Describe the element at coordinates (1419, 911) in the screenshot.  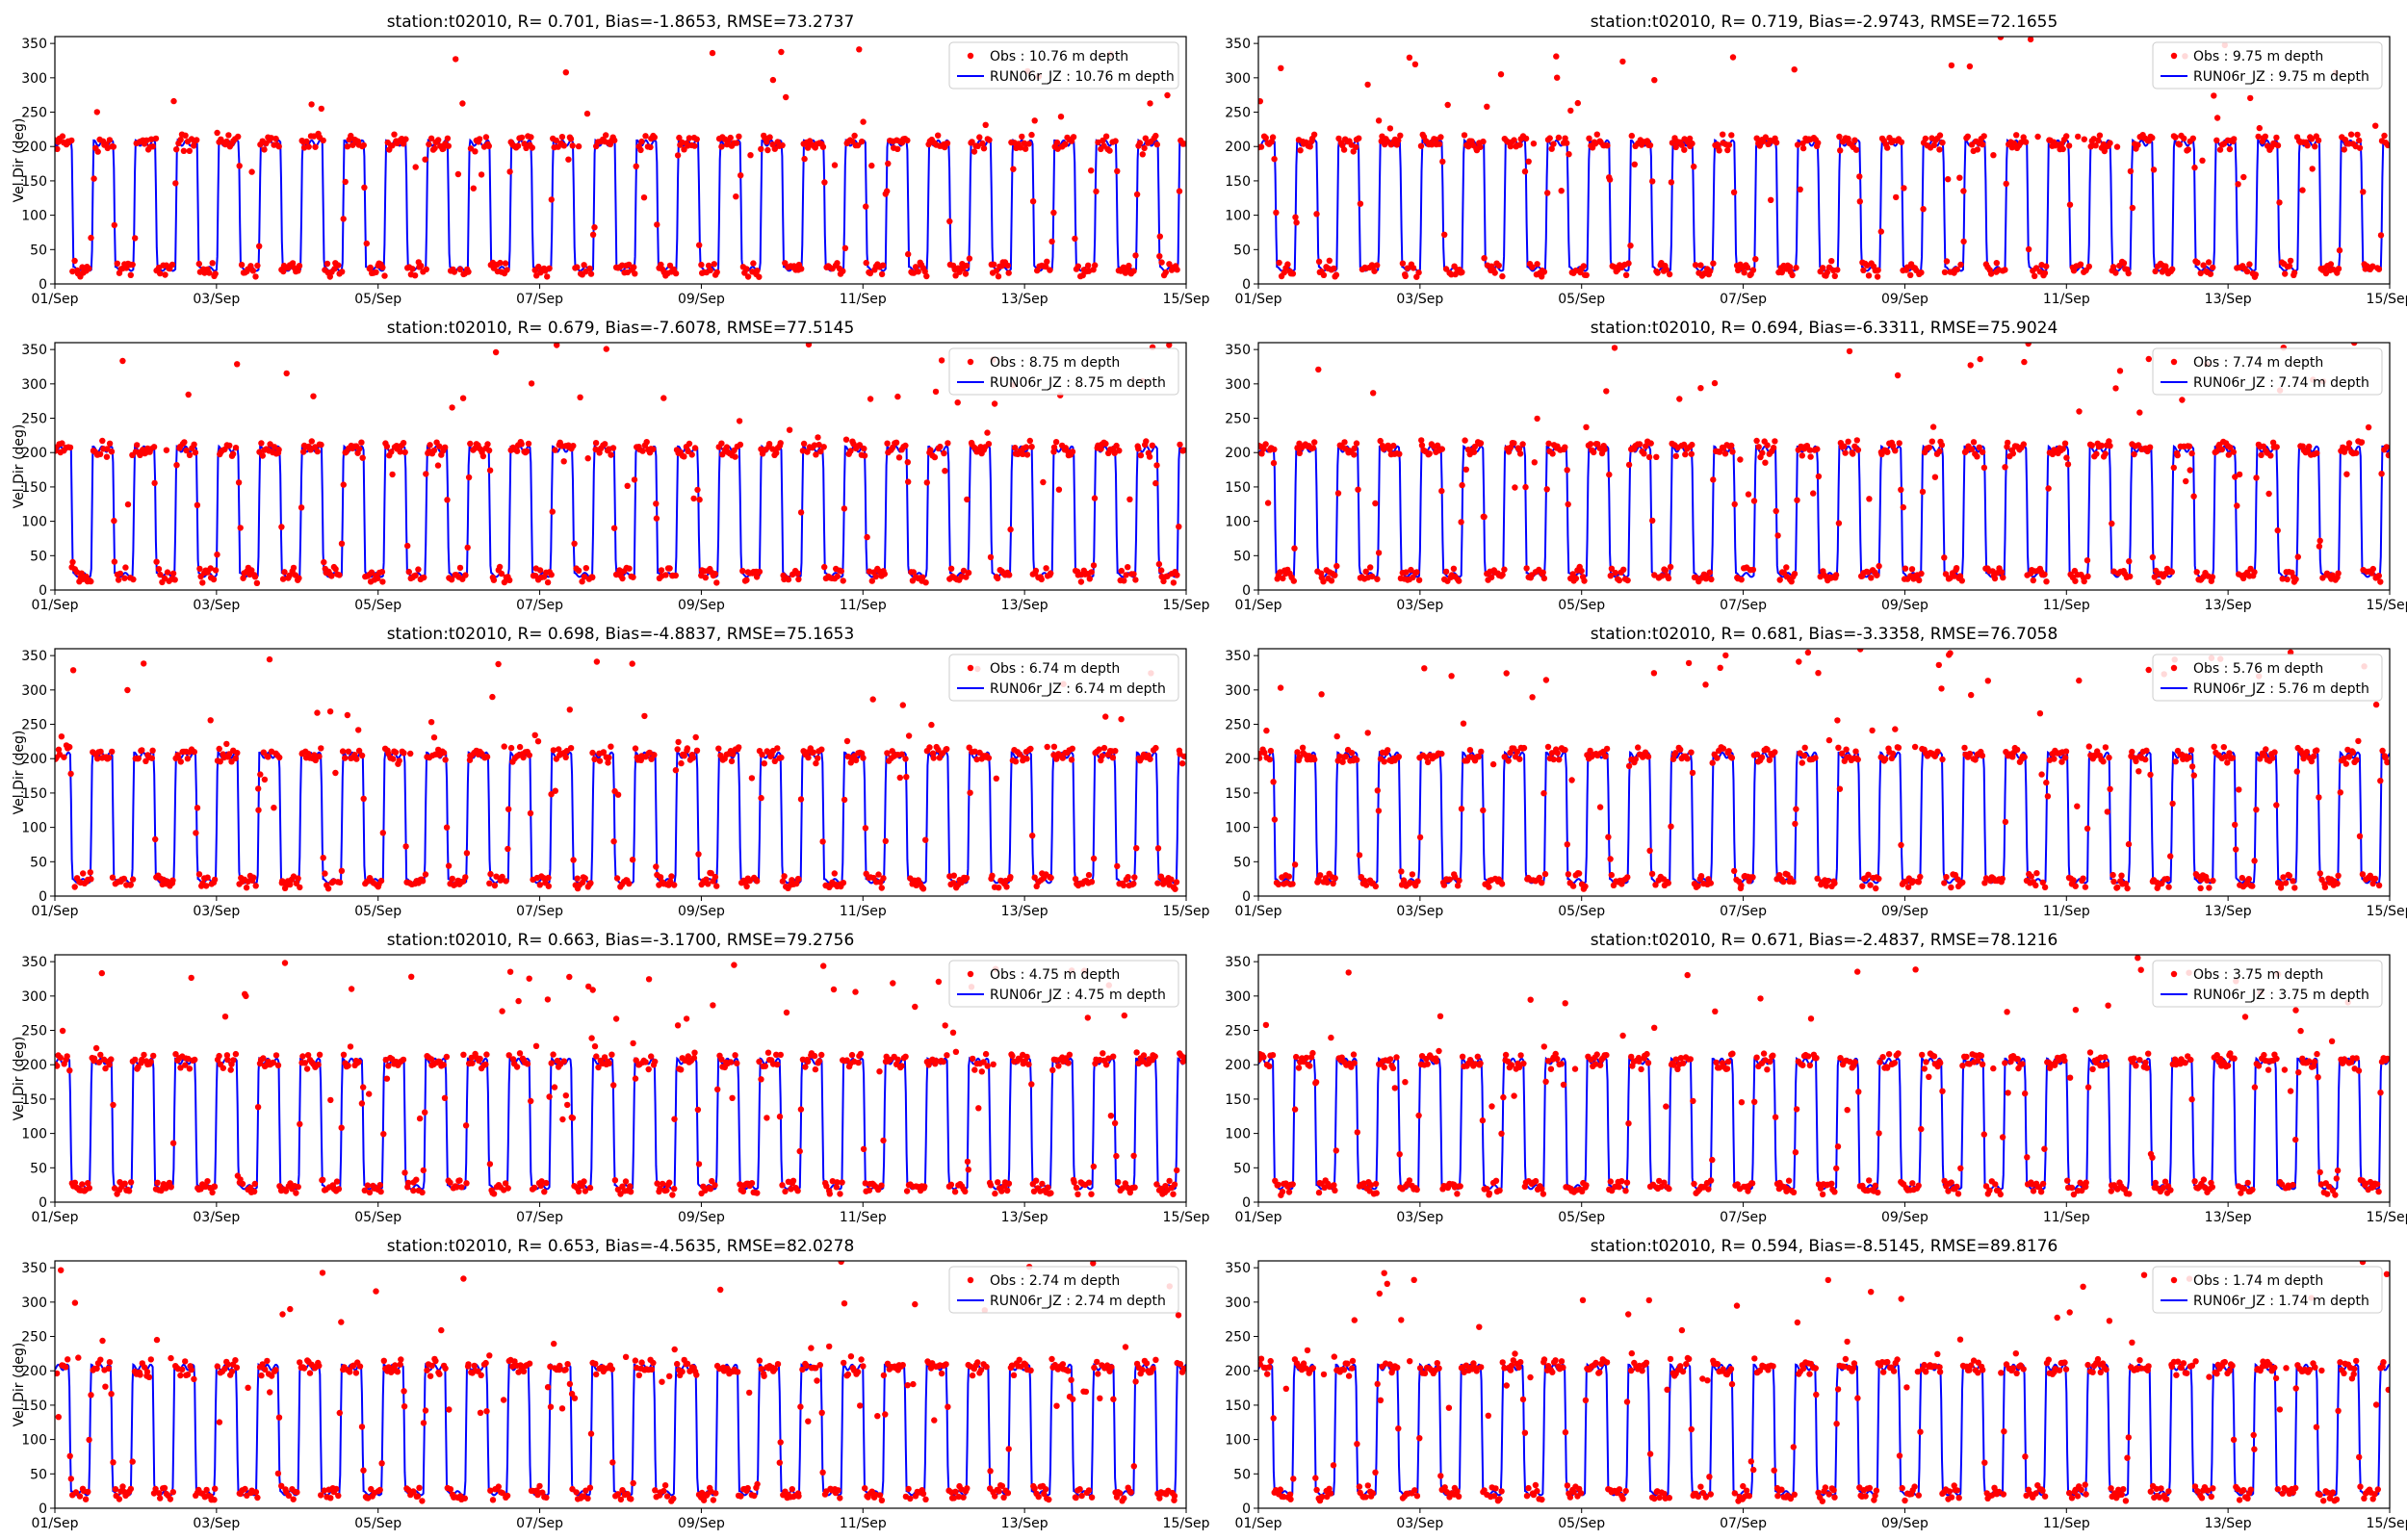
I see `x-tick-label: 03/Sep` at that location.